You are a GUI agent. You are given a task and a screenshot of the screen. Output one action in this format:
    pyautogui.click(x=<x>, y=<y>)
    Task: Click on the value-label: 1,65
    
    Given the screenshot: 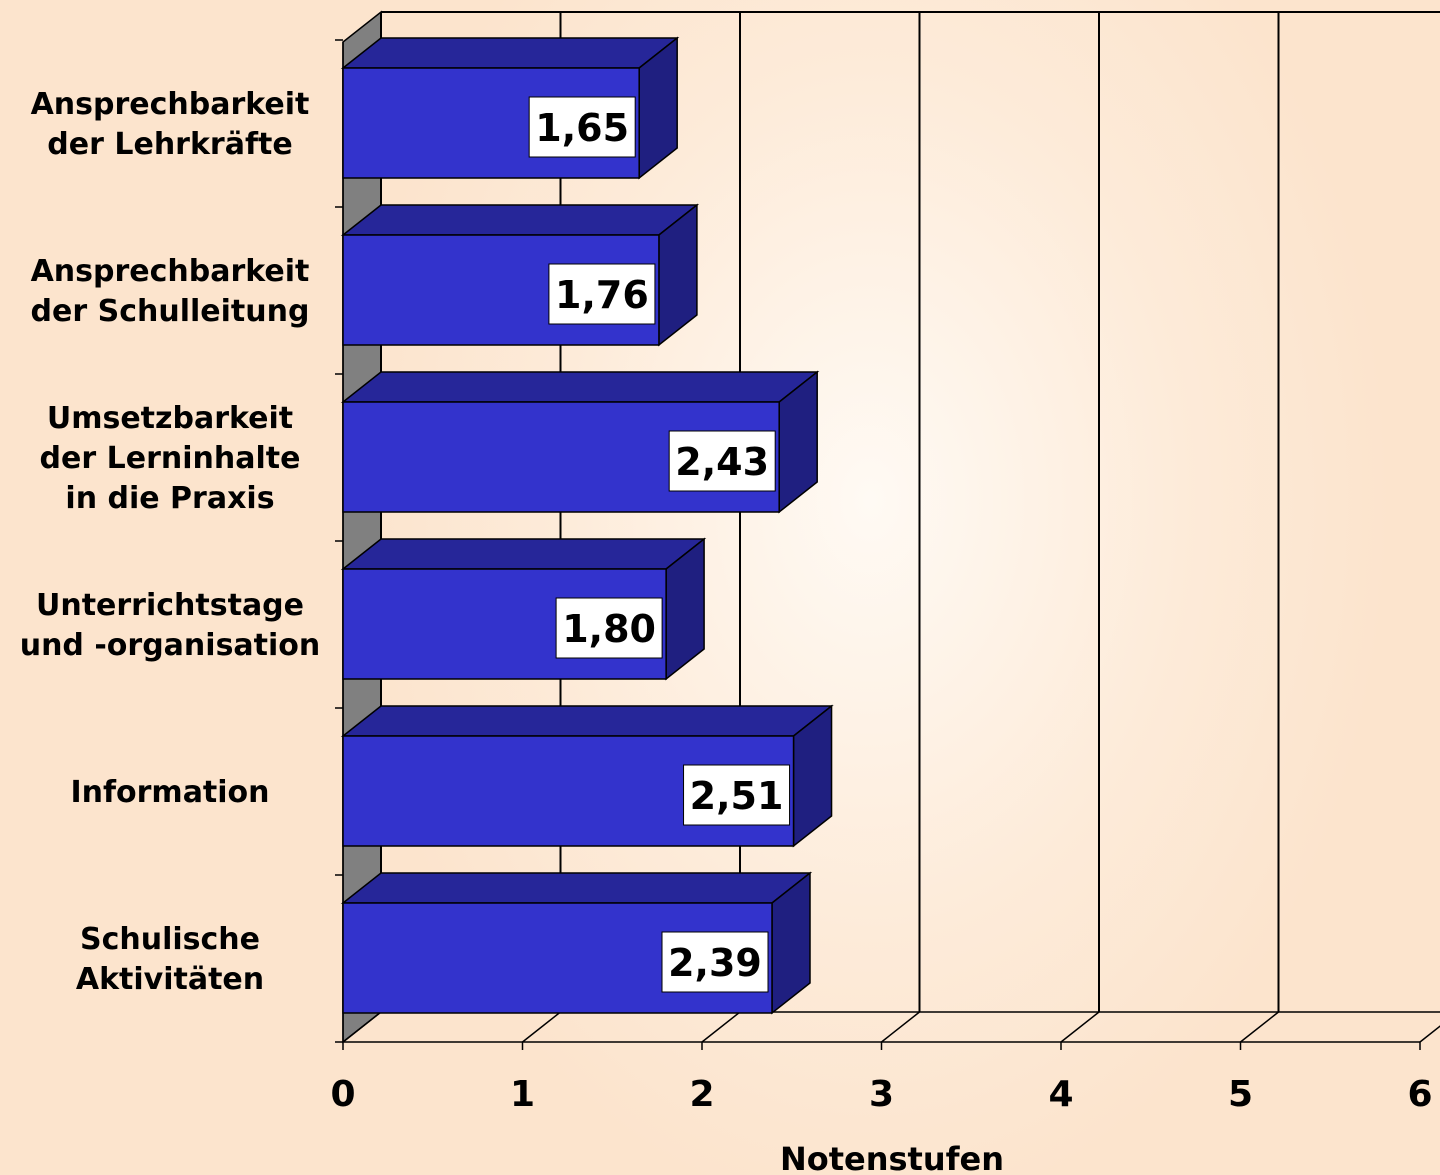 What is the action you would take?
    pyautogui.click(x=582, y=128)
    